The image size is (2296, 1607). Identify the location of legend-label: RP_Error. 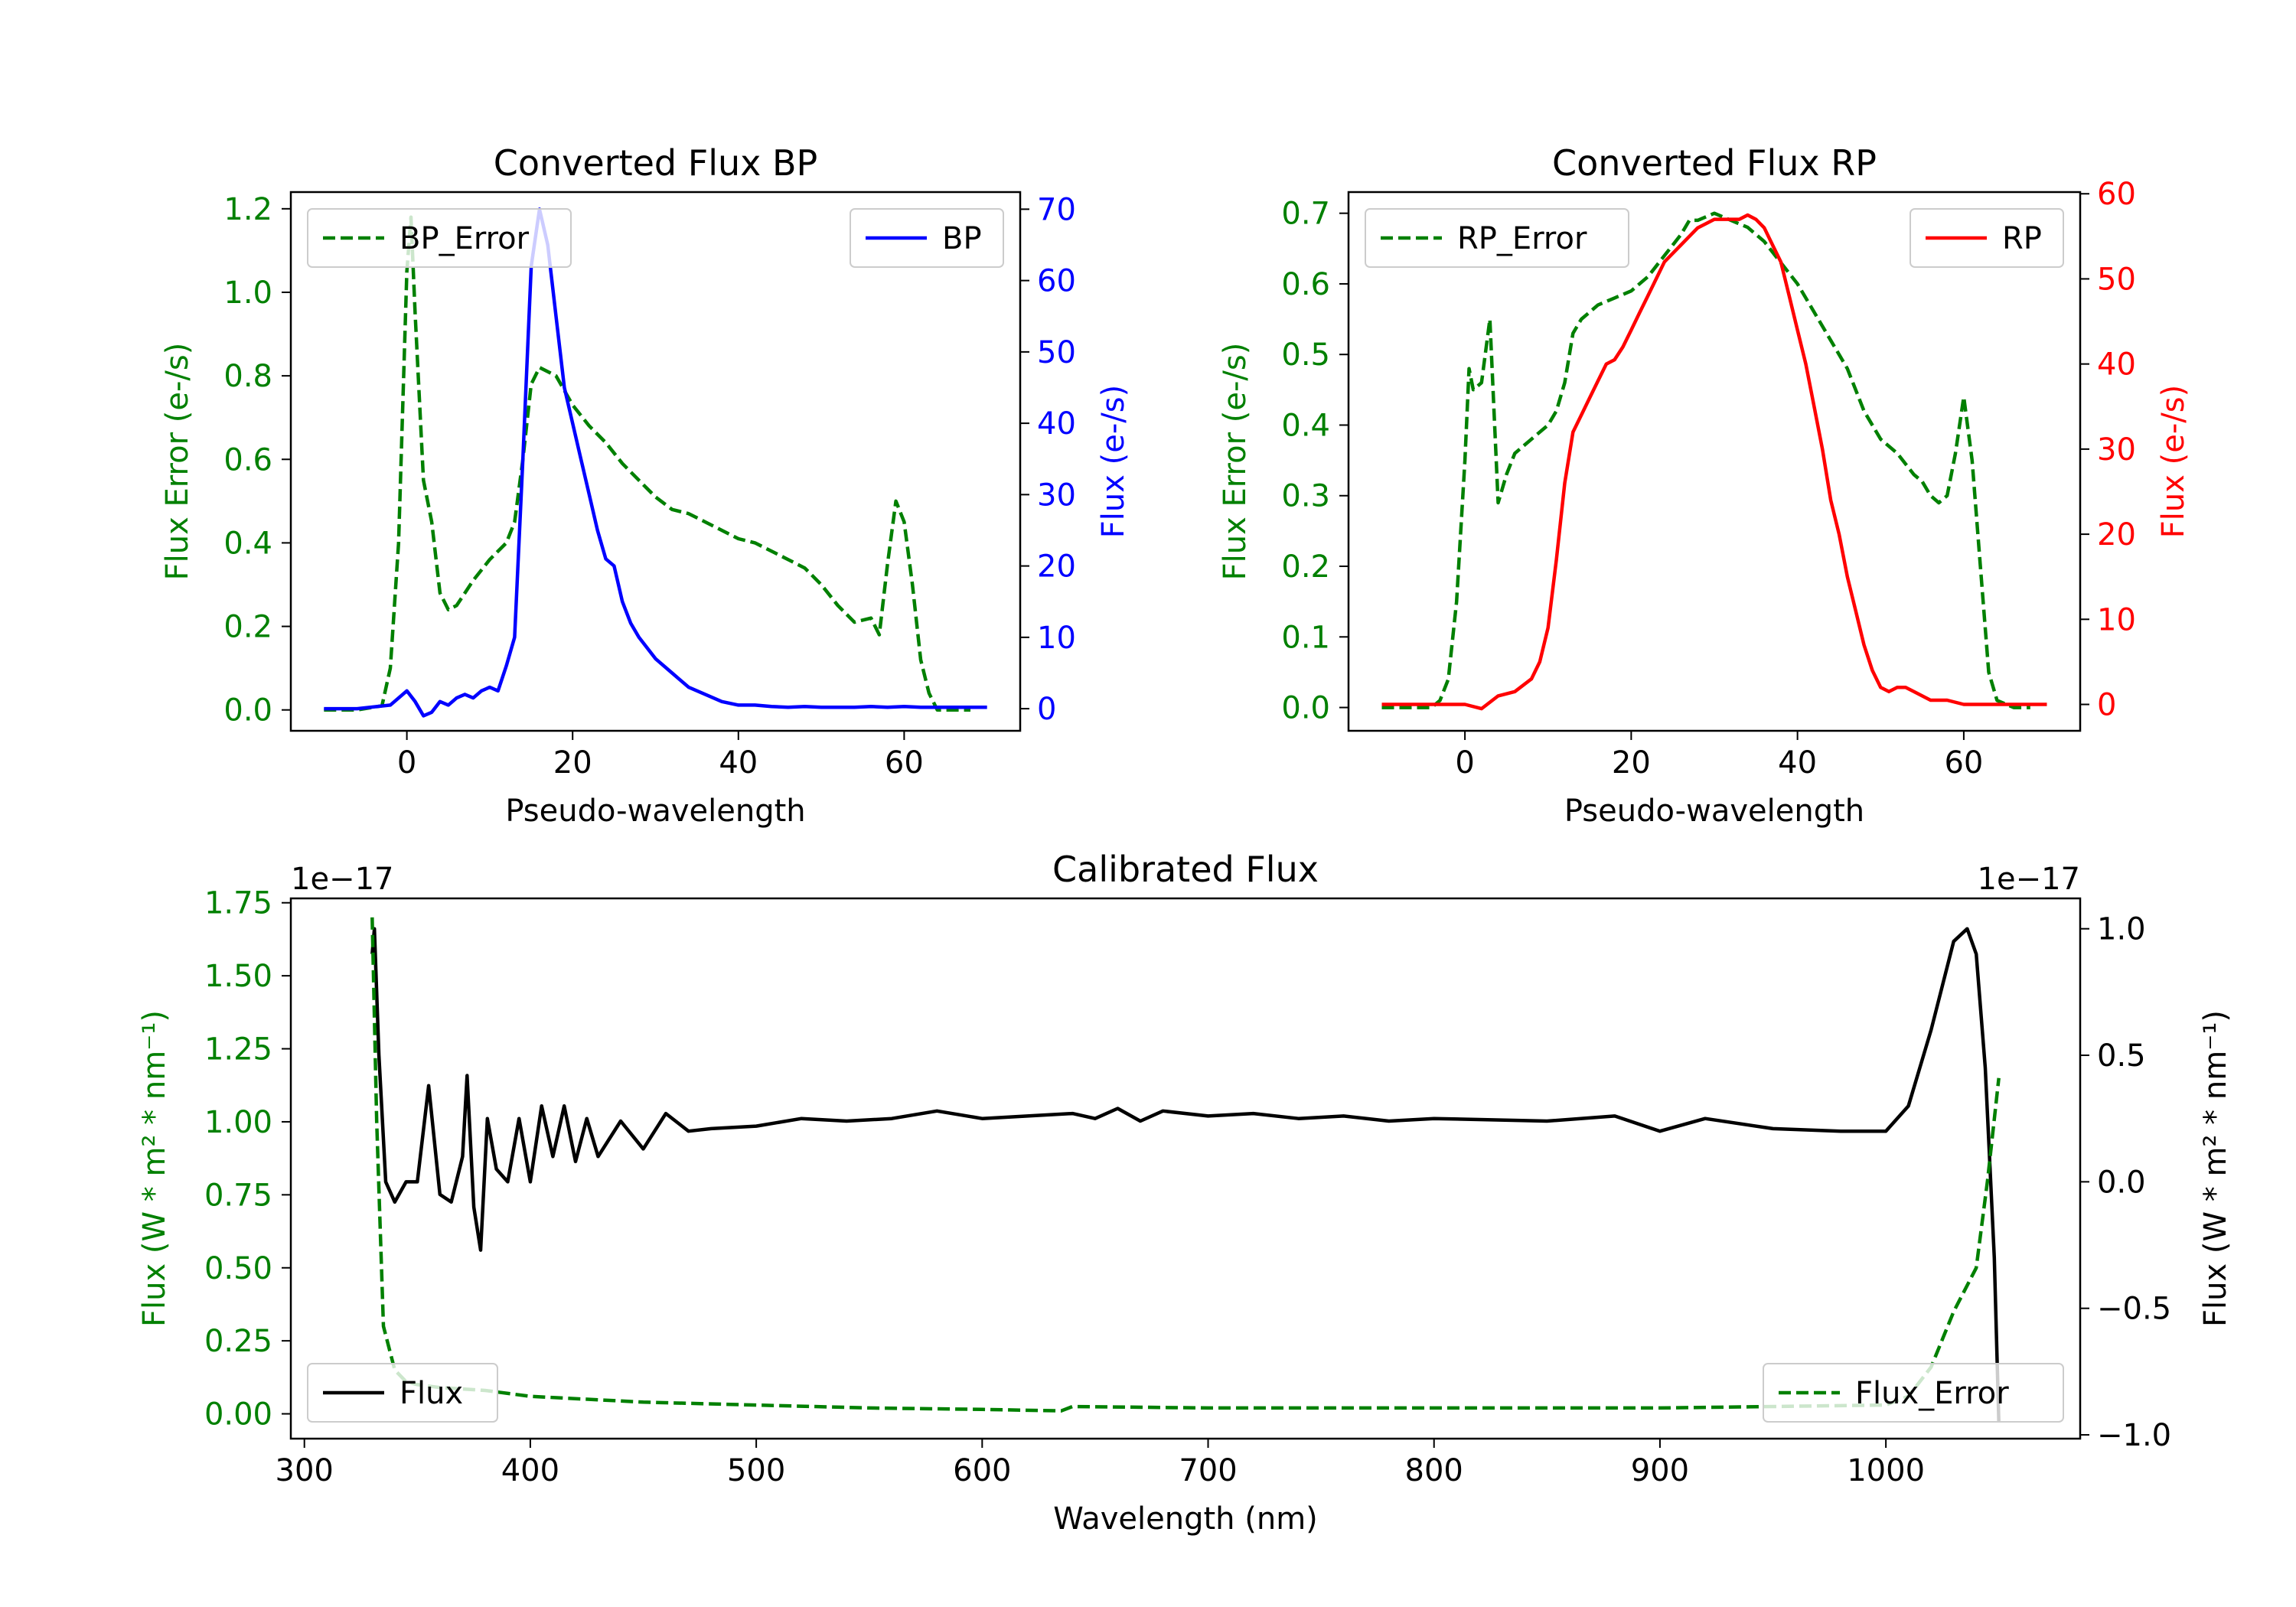
(1522, 239).